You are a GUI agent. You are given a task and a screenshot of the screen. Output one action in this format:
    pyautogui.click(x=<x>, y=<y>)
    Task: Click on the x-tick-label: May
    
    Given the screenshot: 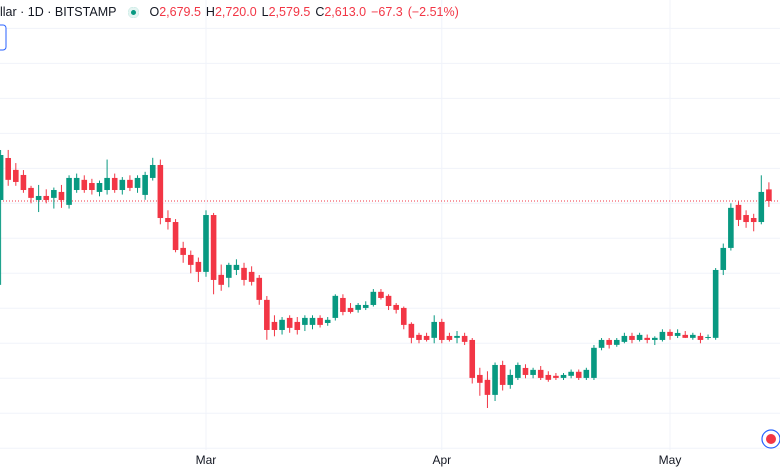 What is the action you would take?
    pyautogui.click(x=670, y=460)
    